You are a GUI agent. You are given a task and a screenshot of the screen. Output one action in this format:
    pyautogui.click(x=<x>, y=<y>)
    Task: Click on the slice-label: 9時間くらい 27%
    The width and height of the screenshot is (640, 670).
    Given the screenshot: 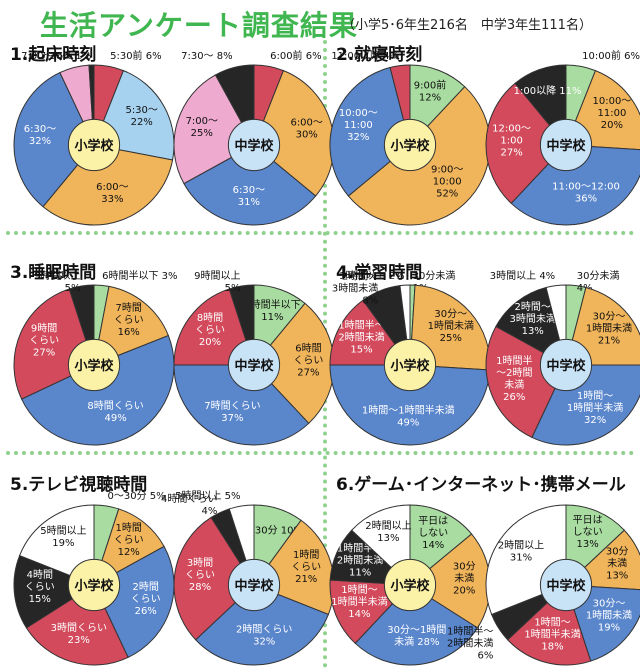 What is the action you would take?
    pyautogui.click(x=44, y=340)
    